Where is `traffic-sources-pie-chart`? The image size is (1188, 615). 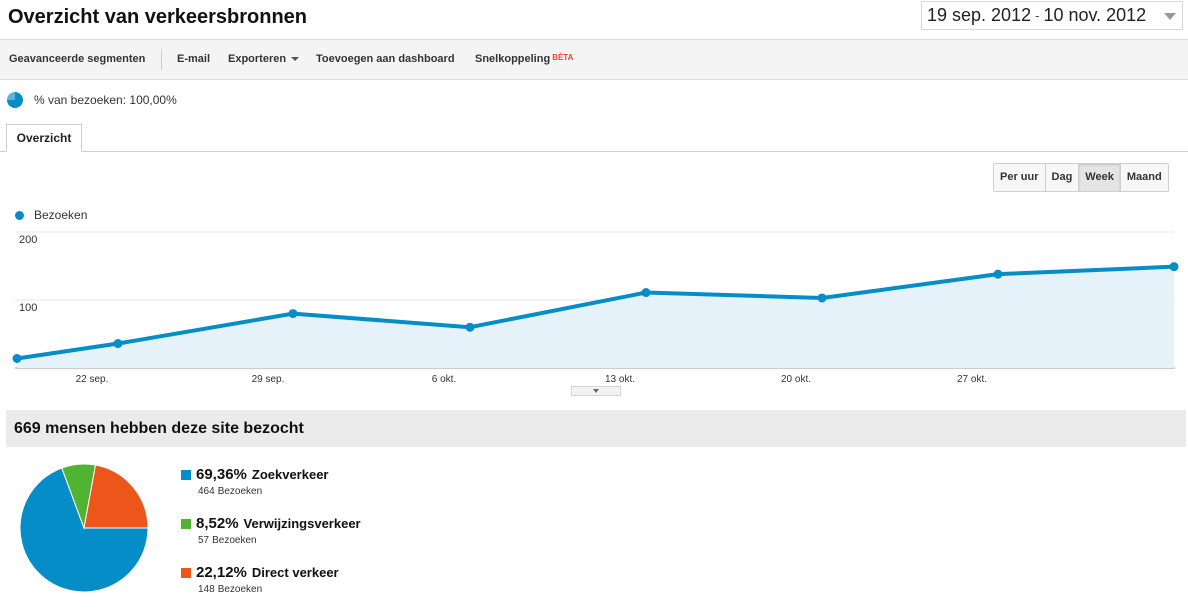
traffic-sources-pie-chart is located at coordinates (84, 528).